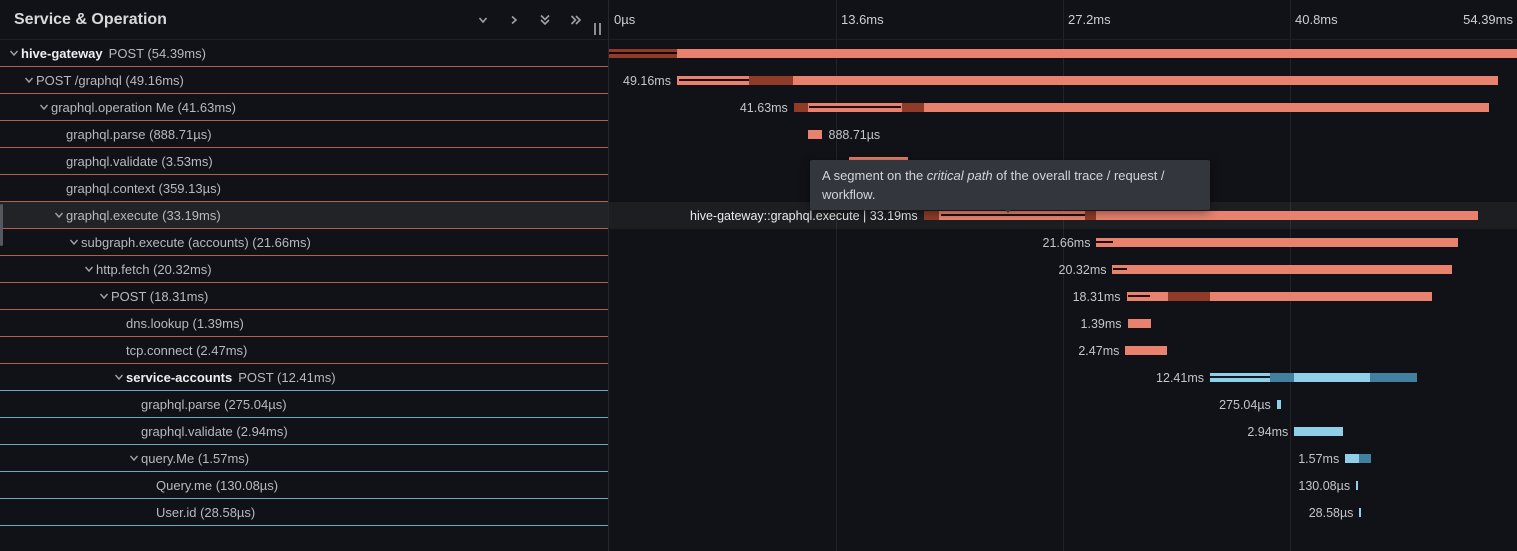  I want to click on operation-name: graphql.validate (3.53ms), so click(139, 161).